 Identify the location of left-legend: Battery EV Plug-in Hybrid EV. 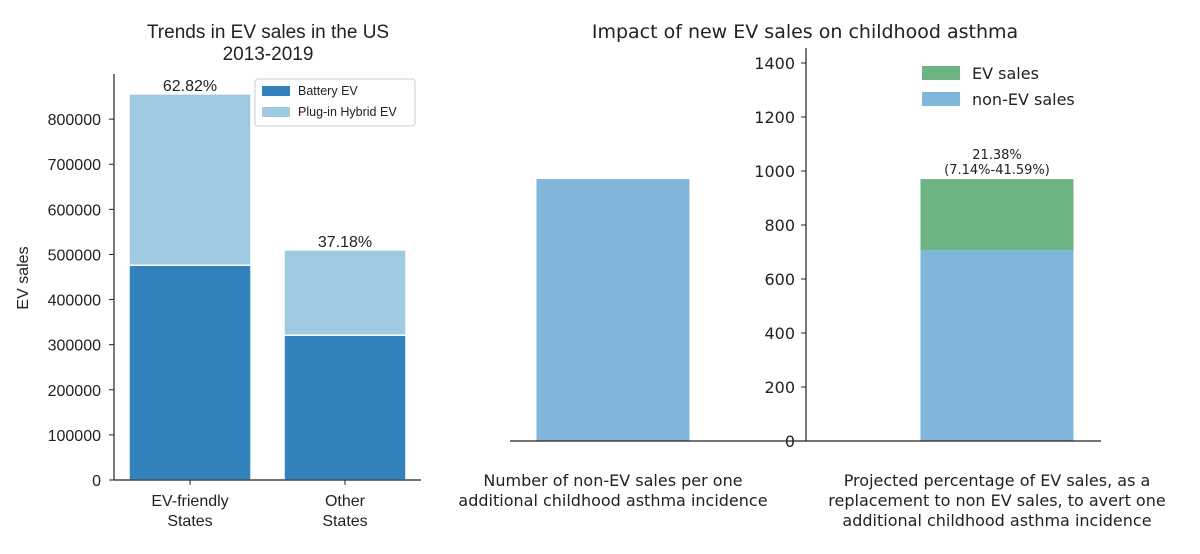
(335, 102).